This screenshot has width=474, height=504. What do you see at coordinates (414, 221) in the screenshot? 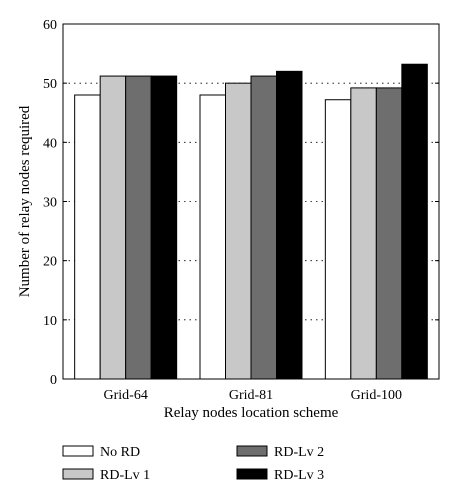
I see `bar-grid-100-rd-lv3` at bounding box center [414, 221].